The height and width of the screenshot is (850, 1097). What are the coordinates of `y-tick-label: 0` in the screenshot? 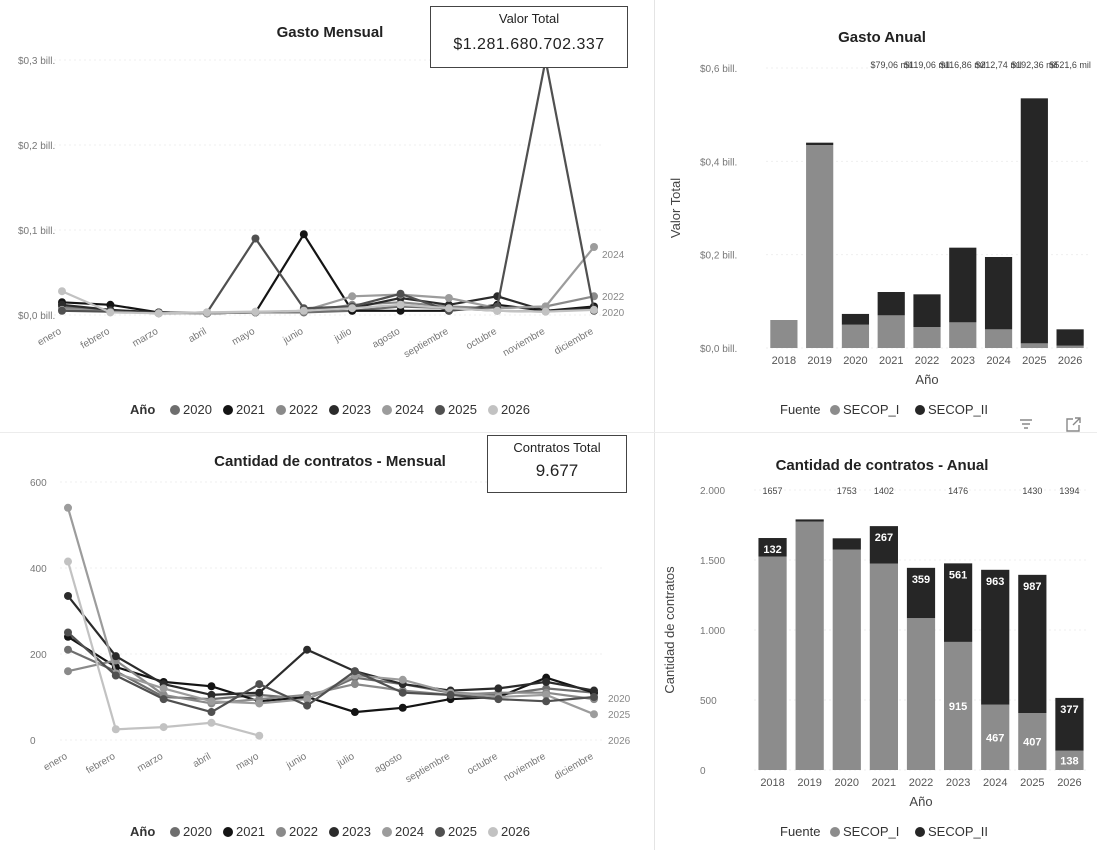 It's located at (703, 771).